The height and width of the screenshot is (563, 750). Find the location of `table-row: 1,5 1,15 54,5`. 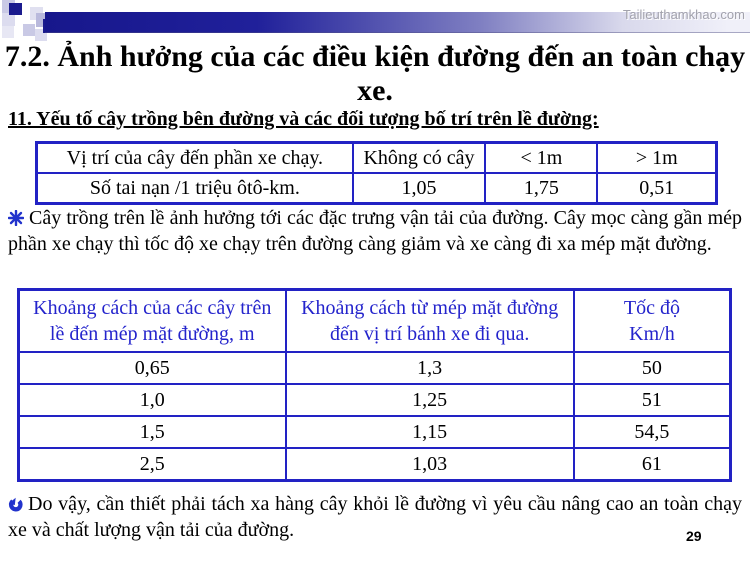

table-row: 1,5 1,15 54,5 is located at coordinates (374, 432).